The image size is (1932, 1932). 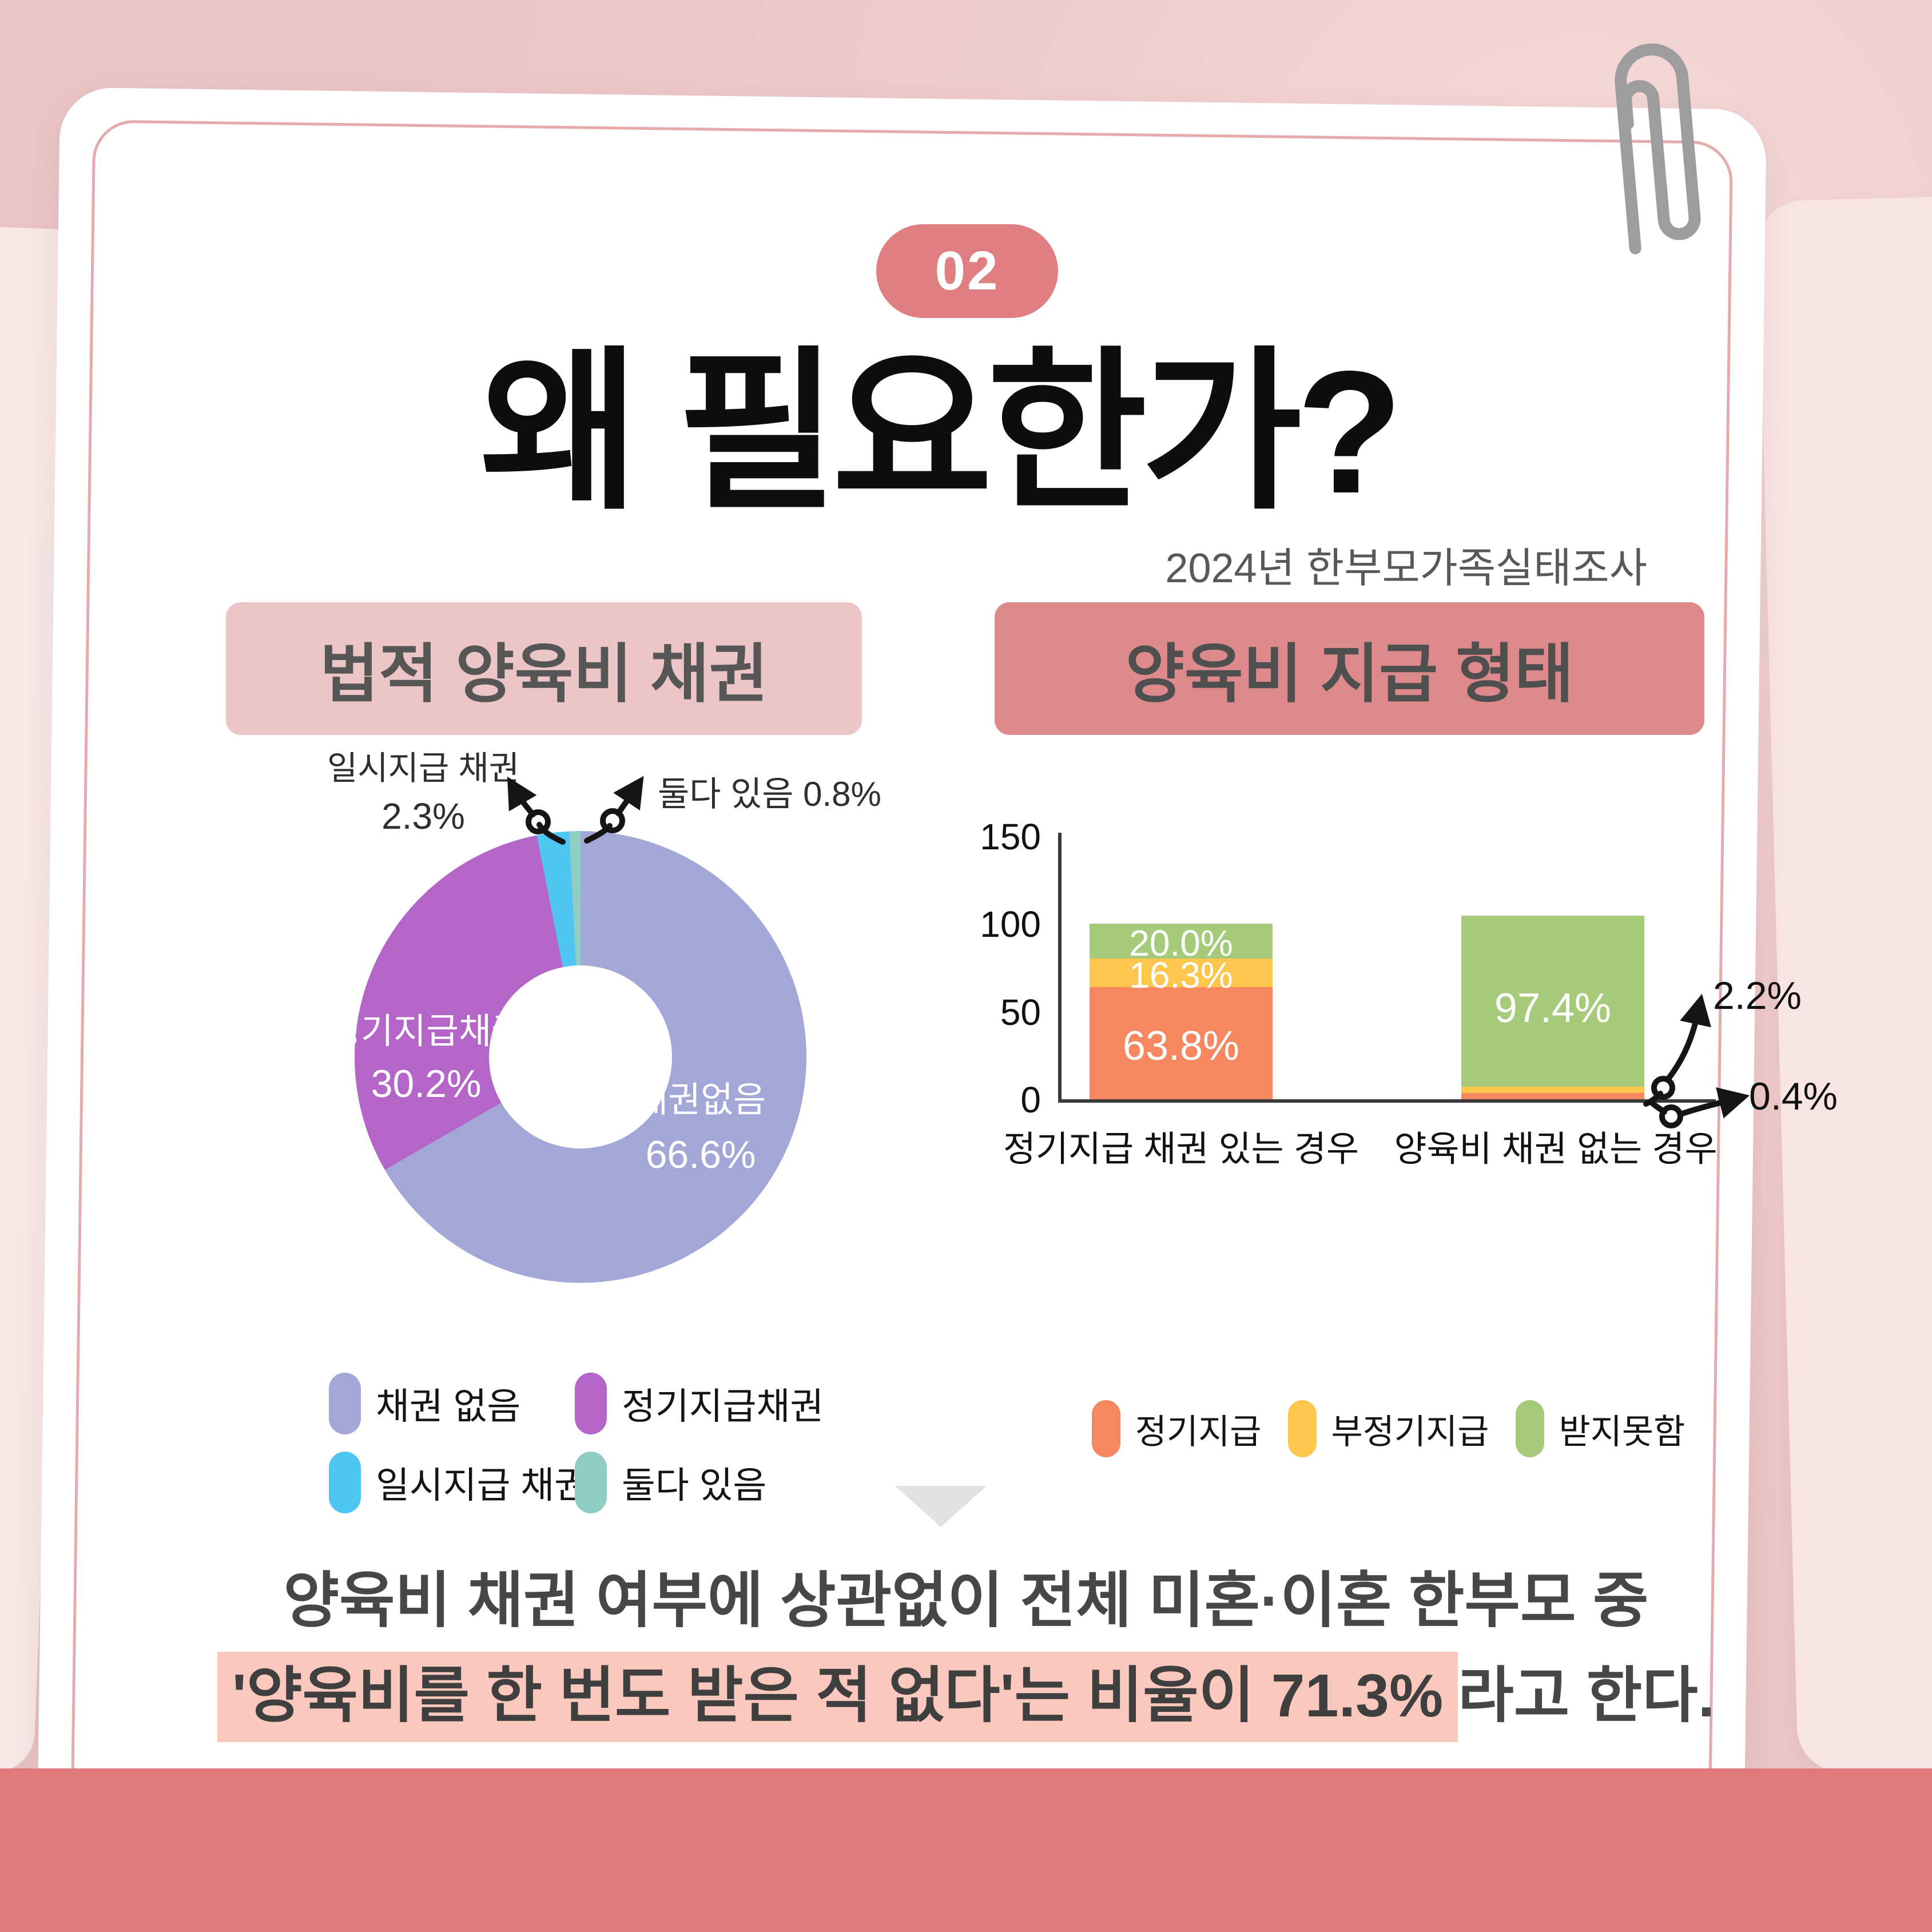 What do you see at coordinates (700, 1154) in the screenshot?
I see `donut-label-none-value: 66.6%` at bounding box center [700, 1154].